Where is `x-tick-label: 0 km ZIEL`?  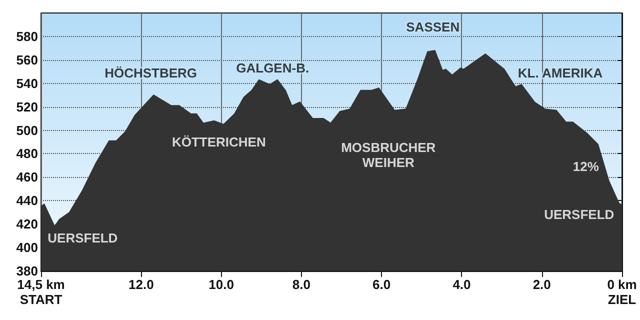 x-tick-label: 0 km ZIEL is located at coordinates (622, 292).